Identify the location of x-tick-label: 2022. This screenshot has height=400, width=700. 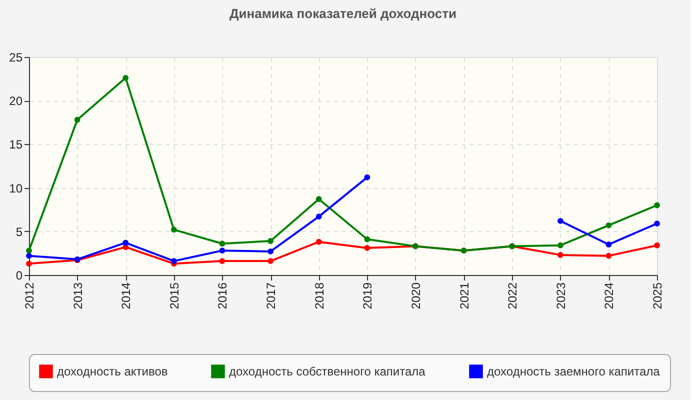
(513, 296).